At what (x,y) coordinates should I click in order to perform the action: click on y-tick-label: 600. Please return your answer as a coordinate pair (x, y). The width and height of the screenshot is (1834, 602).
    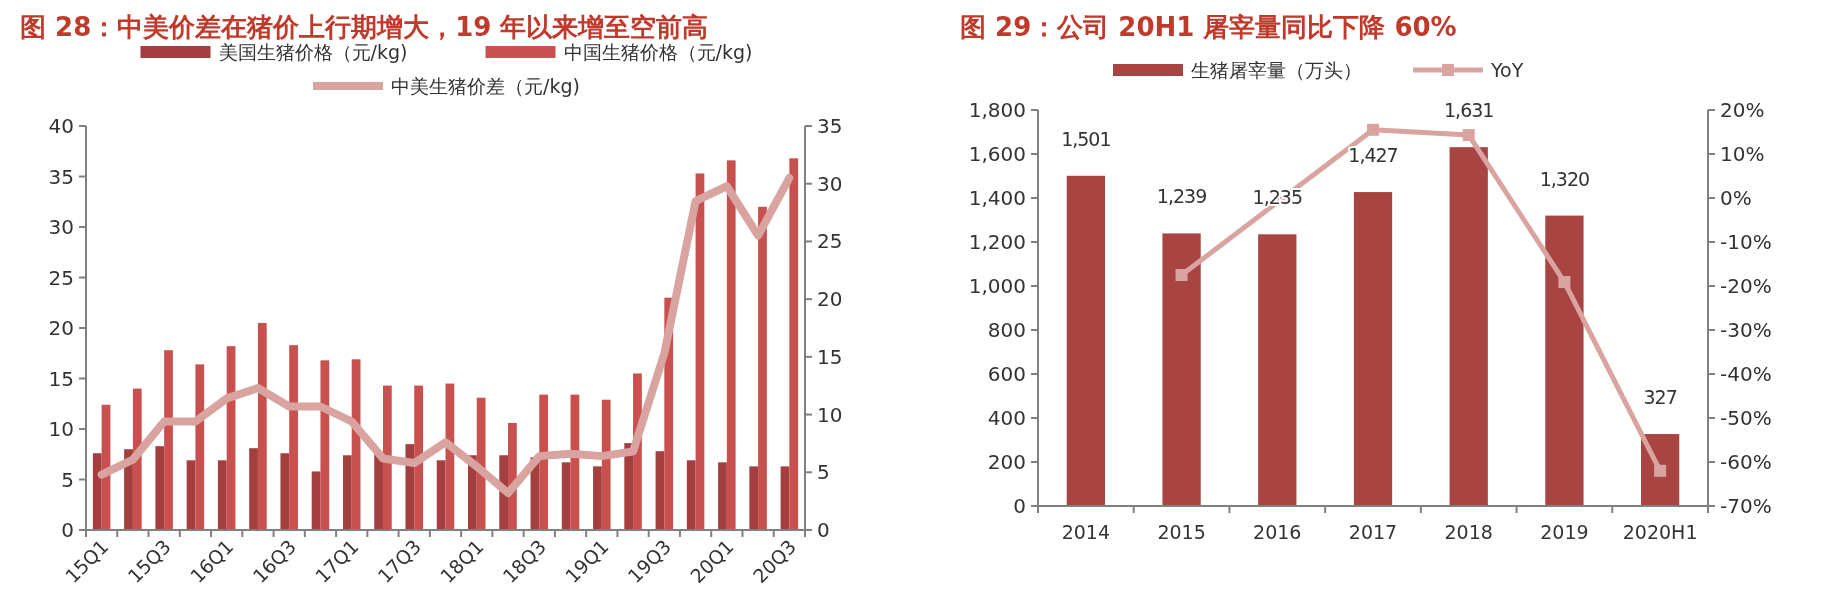
    Looking at the image, I should click on (1006, 374).